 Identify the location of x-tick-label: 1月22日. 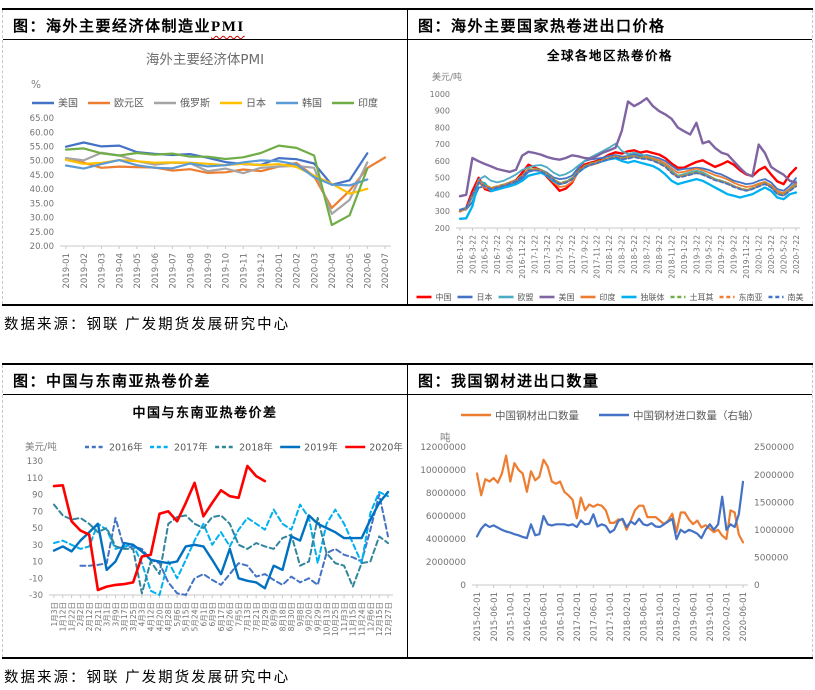
(71, 616).